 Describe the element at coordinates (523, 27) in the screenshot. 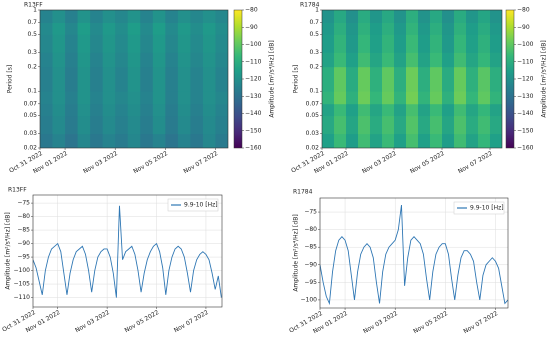

I see `colorbar-tick-label: −90` at that location.